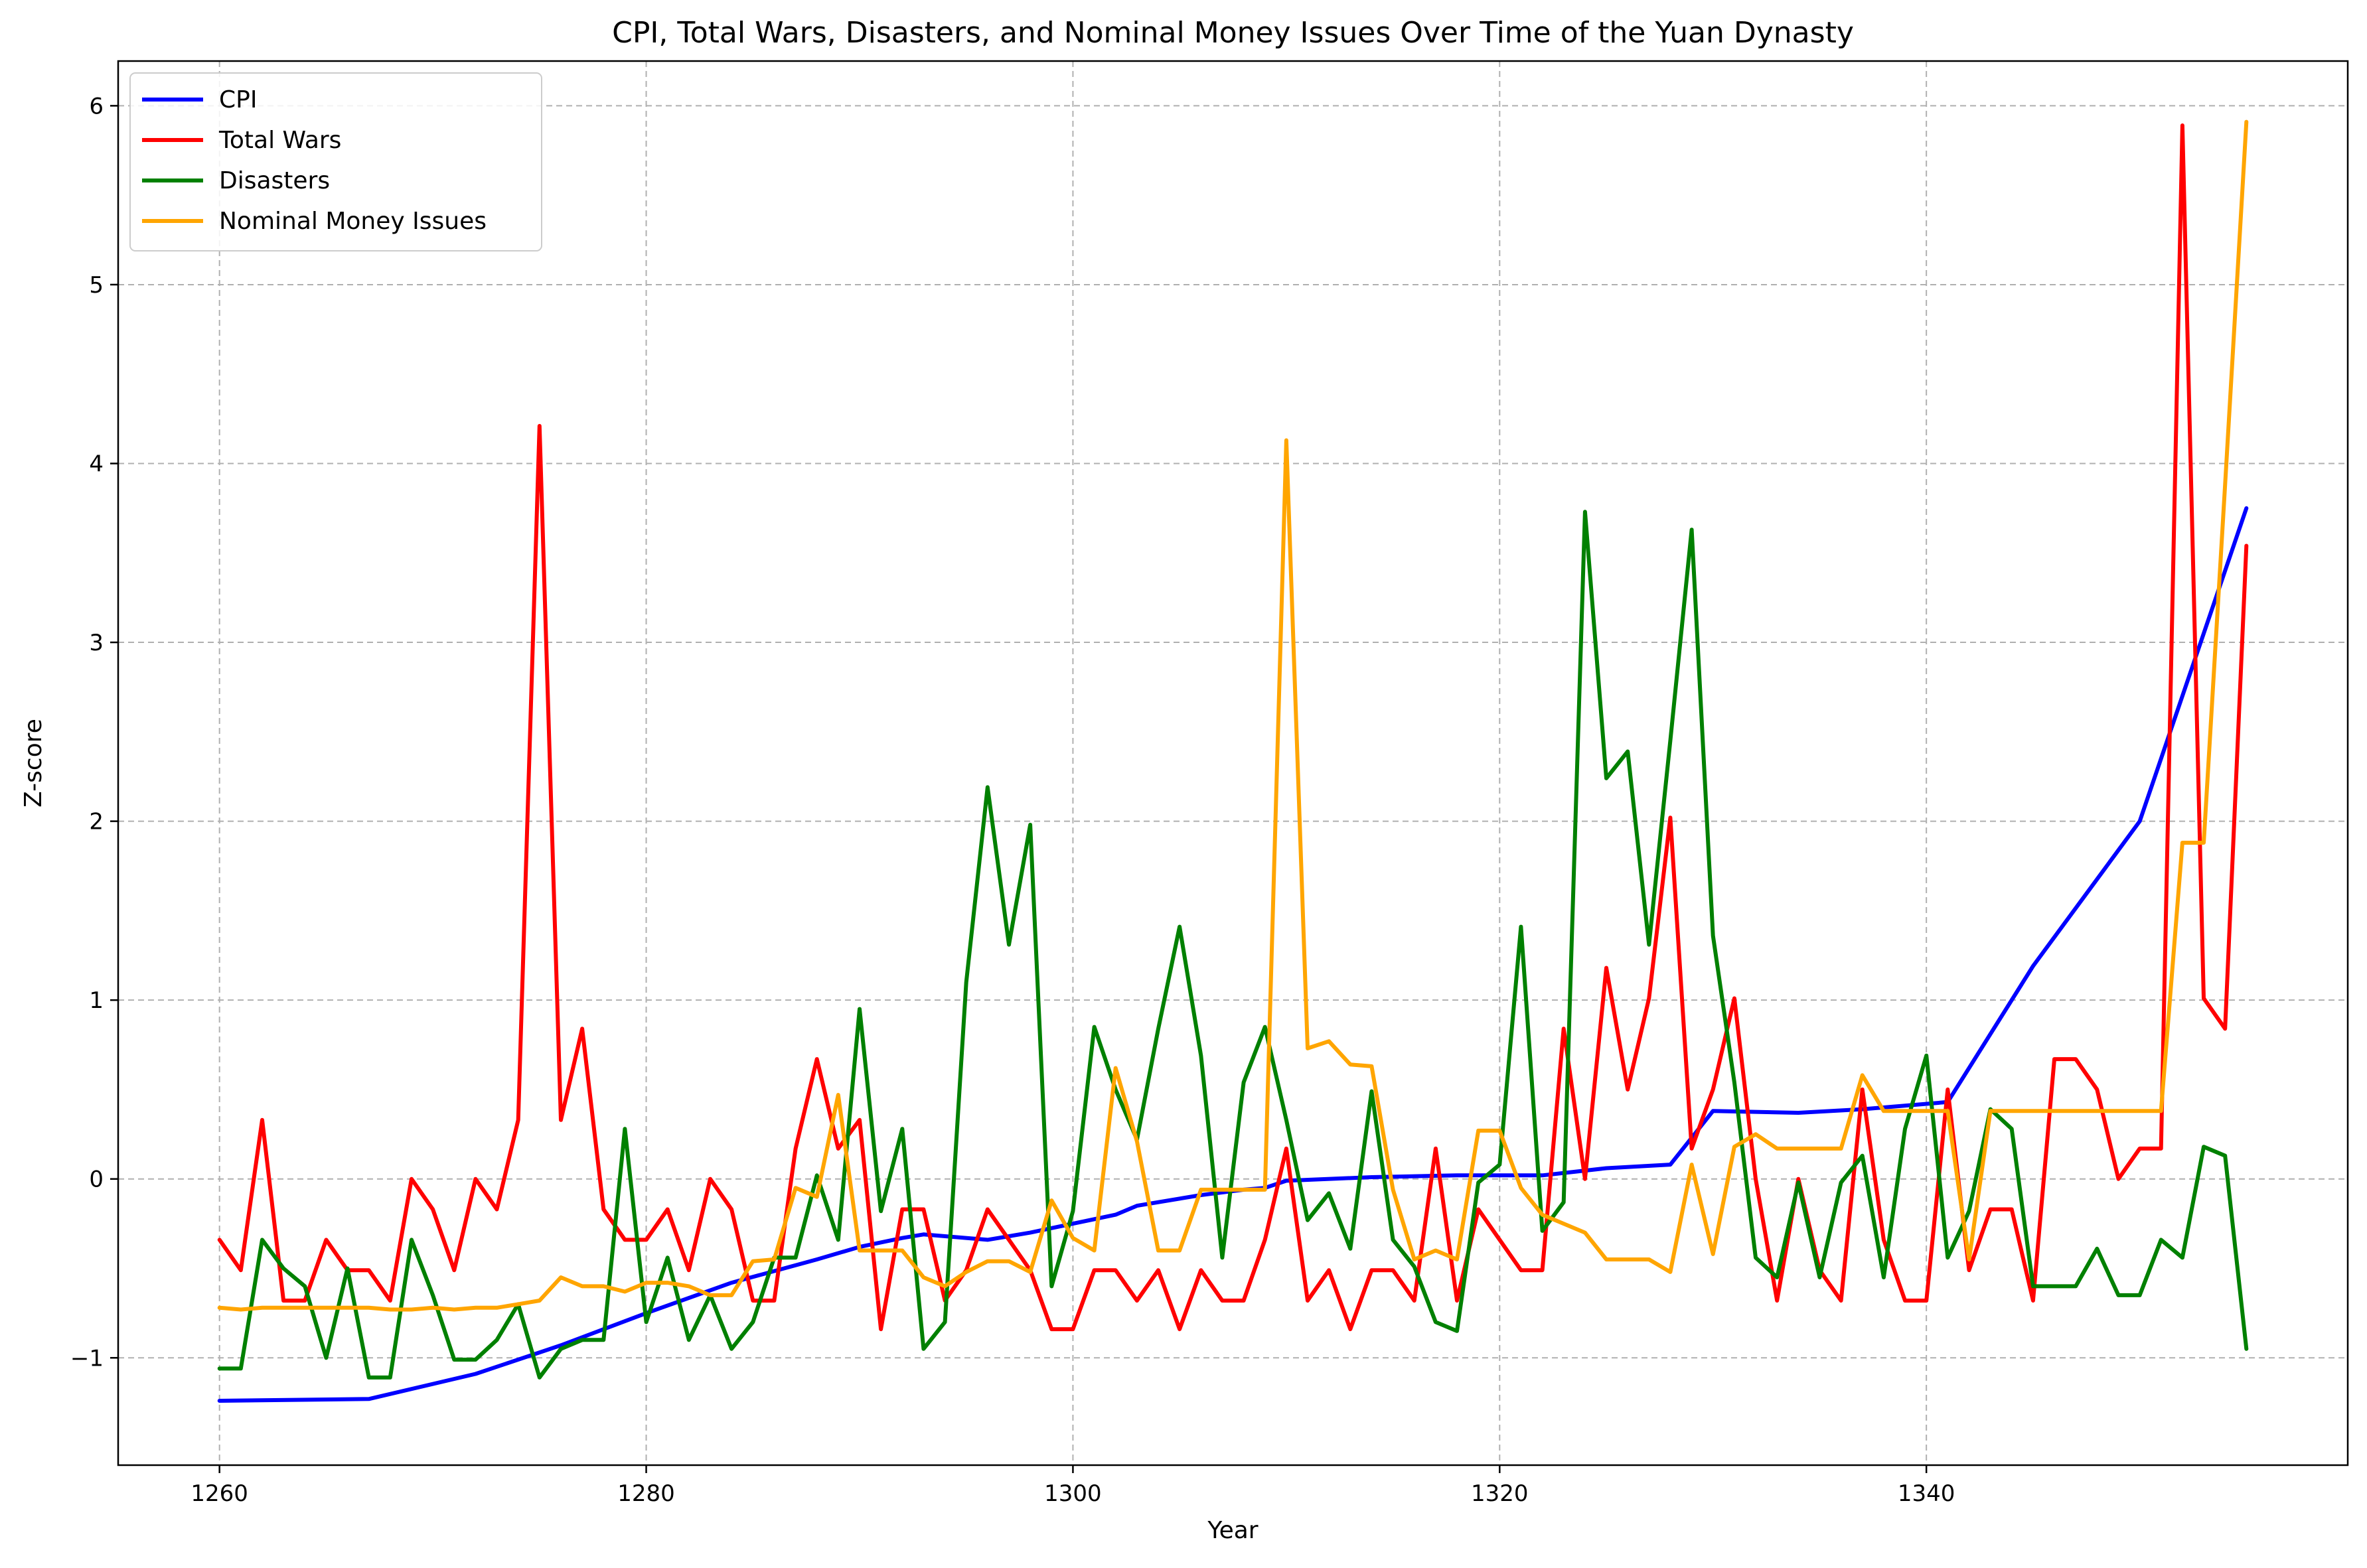 The image size is (2367, 1568). What do you see at coordinates (96, 1180) in the screenshot?
I see `y-tick-label: 0` at bounding box center [96, 1180].